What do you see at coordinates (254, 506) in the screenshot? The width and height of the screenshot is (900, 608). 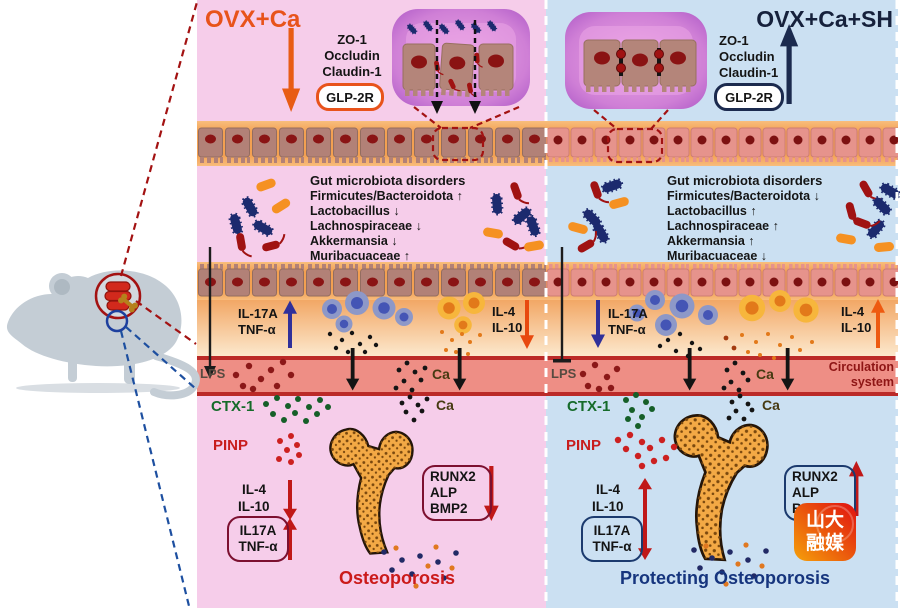 I see `il10-bottom-label-left: IL-10` at bounding box center [254, 506].